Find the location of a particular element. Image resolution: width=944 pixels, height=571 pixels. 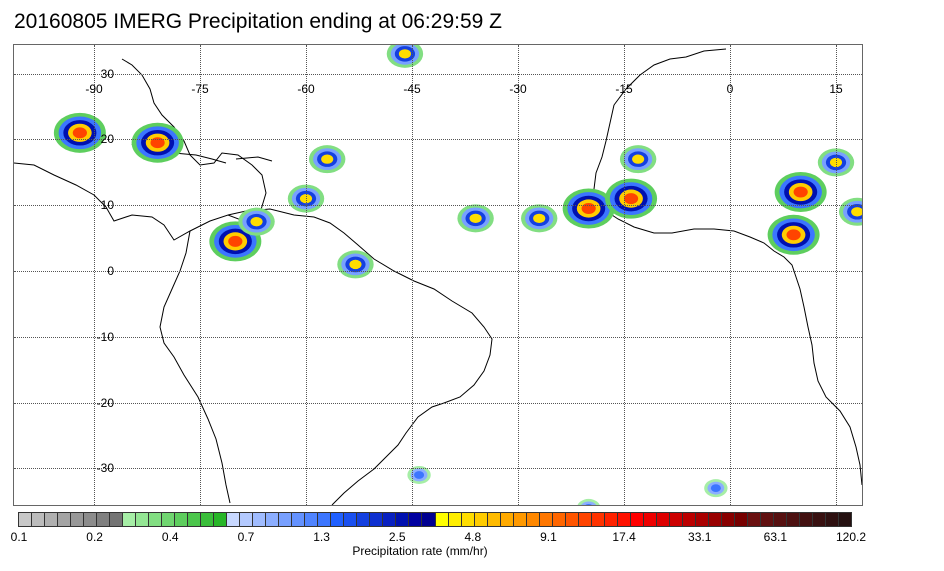

colorbar-label: Precipitation rate (mm/hr) is located at coordinates (420, 551).